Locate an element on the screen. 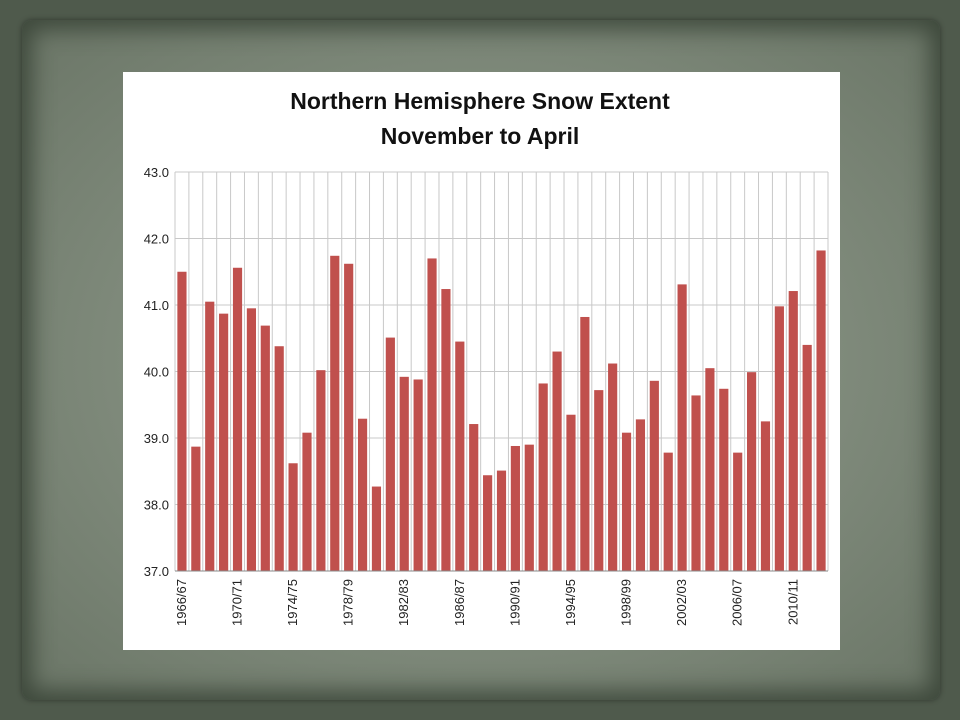 The image size is (960, 720). x-tick-label: 1986/87 is located at coordinates (459, 602).